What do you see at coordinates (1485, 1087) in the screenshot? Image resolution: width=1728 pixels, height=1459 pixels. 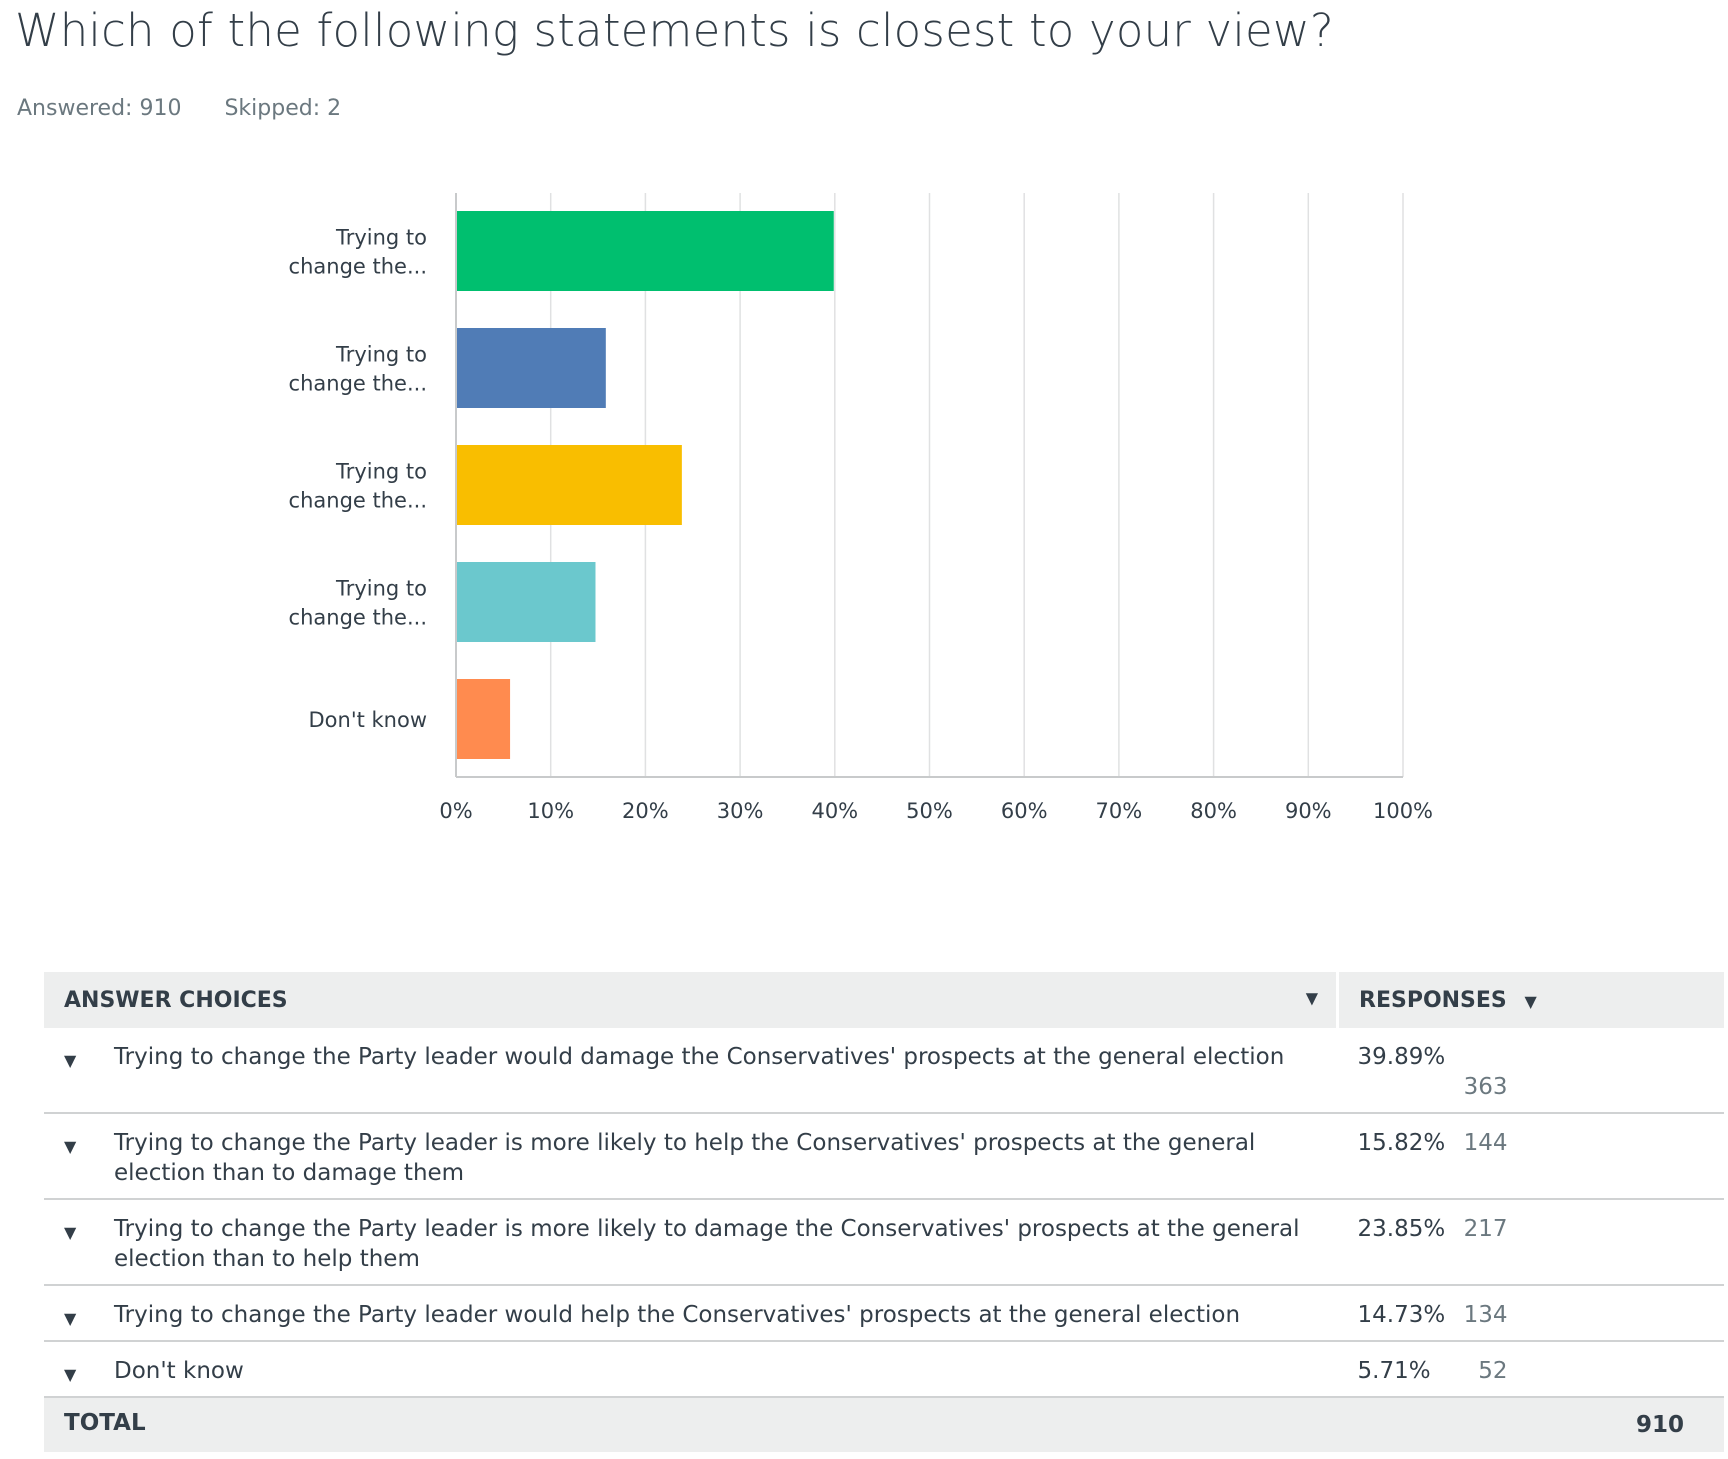 I see `response-count: 363` at bounding box center [1485, 1087].